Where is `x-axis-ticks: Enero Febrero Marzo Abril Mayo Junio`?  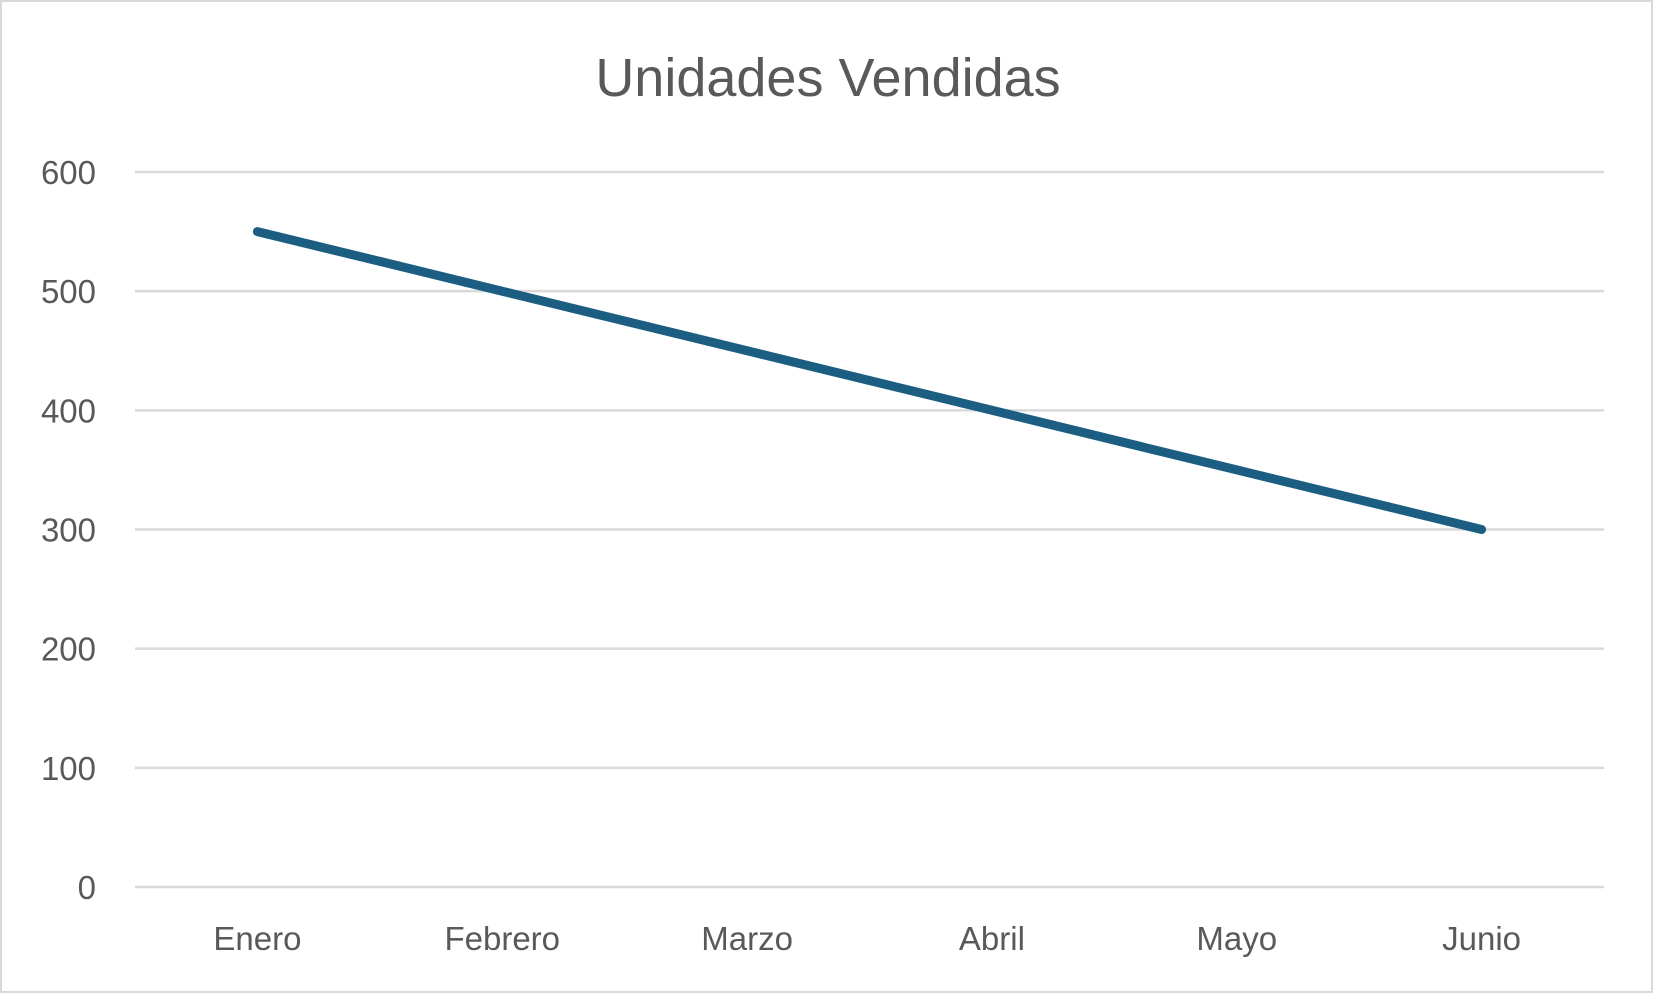
x-axis-ticks: Enero Febrero Marzo Abril Mayo Junio is located at coordinates (867, 938).